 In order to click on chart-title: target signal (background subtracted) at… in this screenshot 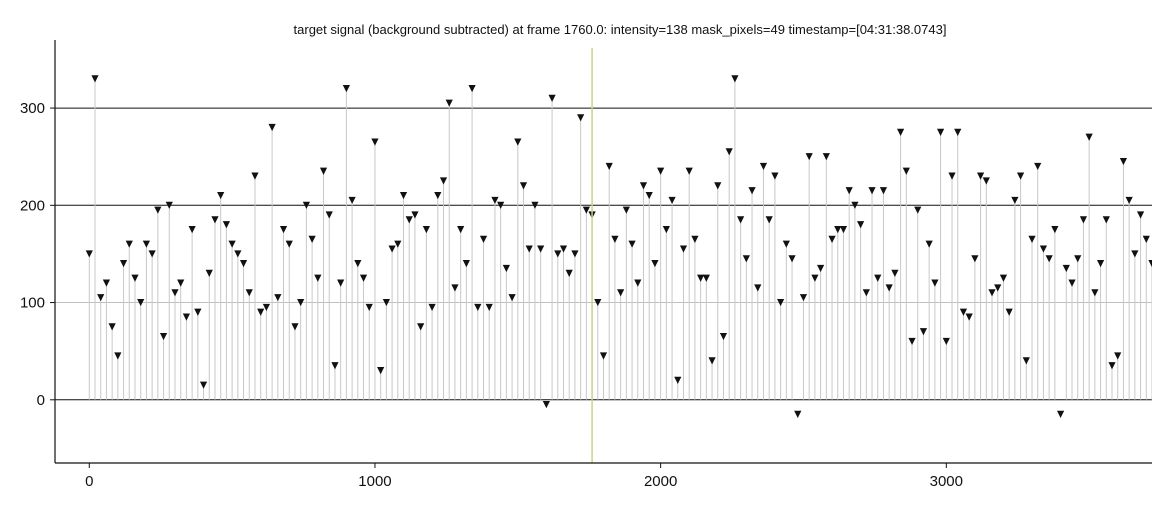, I will do `click(620, 29)`.